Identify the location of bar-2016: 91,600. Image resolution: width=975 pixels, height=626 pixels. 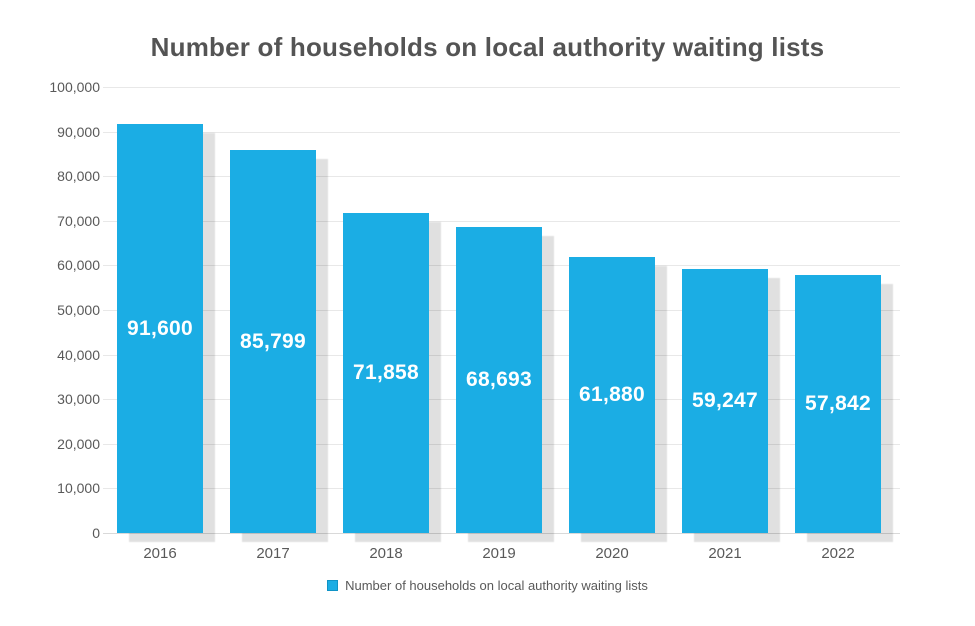
(160, 328).